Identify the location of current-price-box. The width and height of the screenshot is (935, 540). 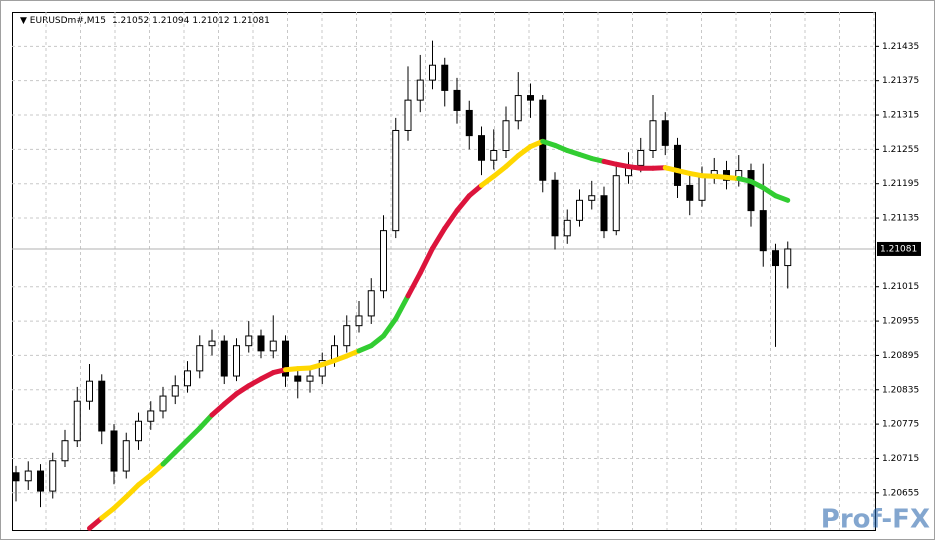
(899, 248).